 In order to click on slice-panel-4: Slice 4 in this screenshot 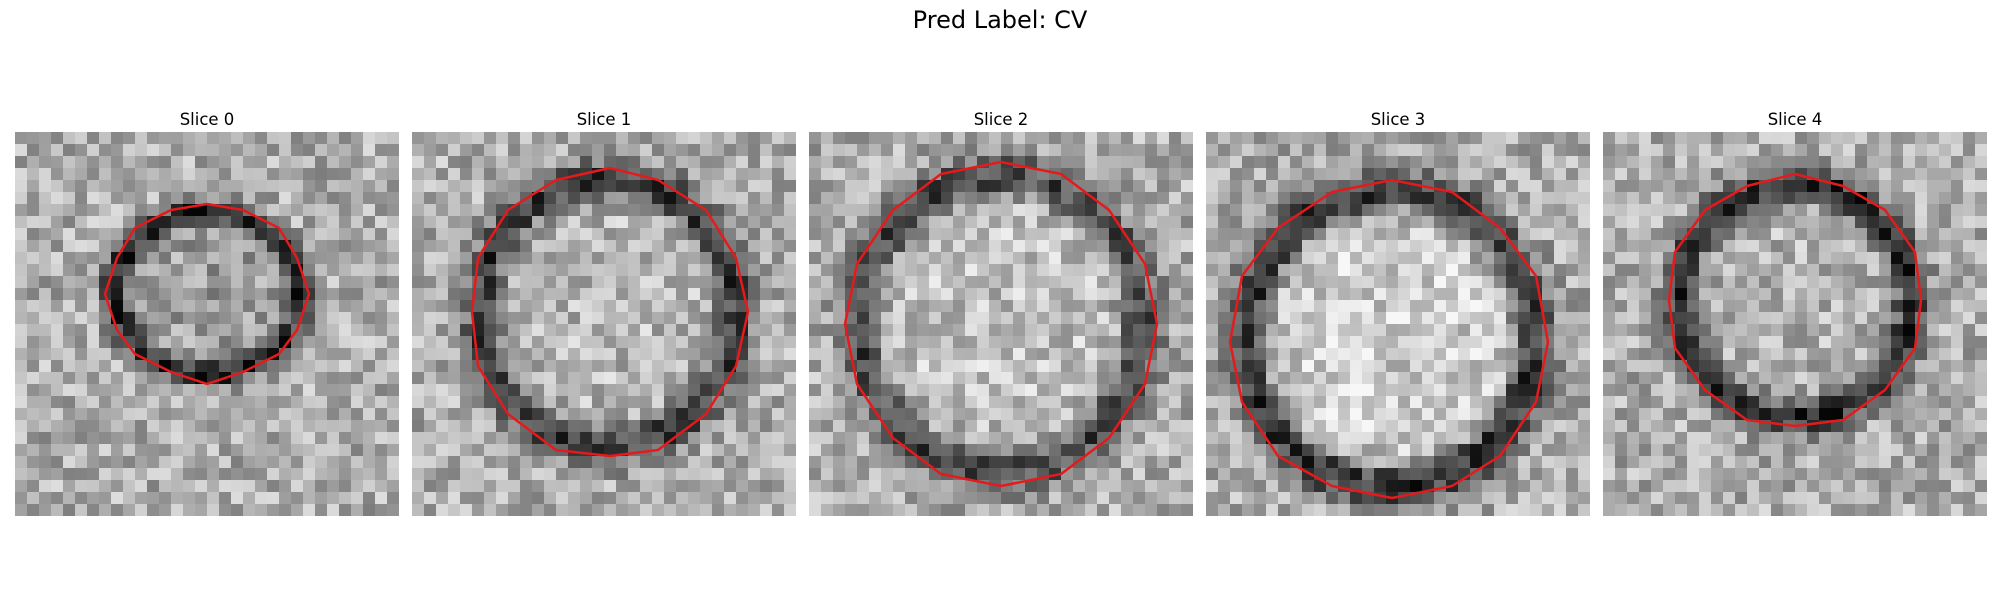, I will do `click(1795, 312)`.